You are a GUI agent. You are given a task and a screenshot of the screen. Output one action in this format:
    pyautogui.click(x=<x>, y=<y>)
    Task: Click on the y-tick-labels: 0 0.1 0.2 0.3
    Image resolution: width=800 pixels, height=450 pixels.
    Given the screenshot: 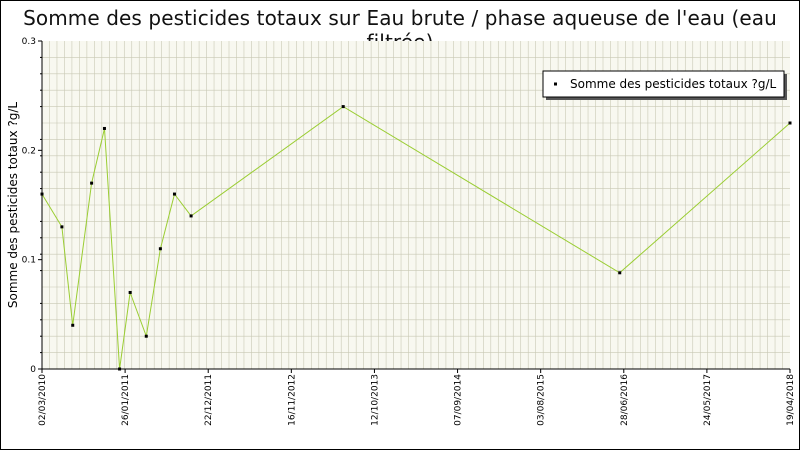 What is the action you would take?
    pyautogui.click(x=32, y=206)
    